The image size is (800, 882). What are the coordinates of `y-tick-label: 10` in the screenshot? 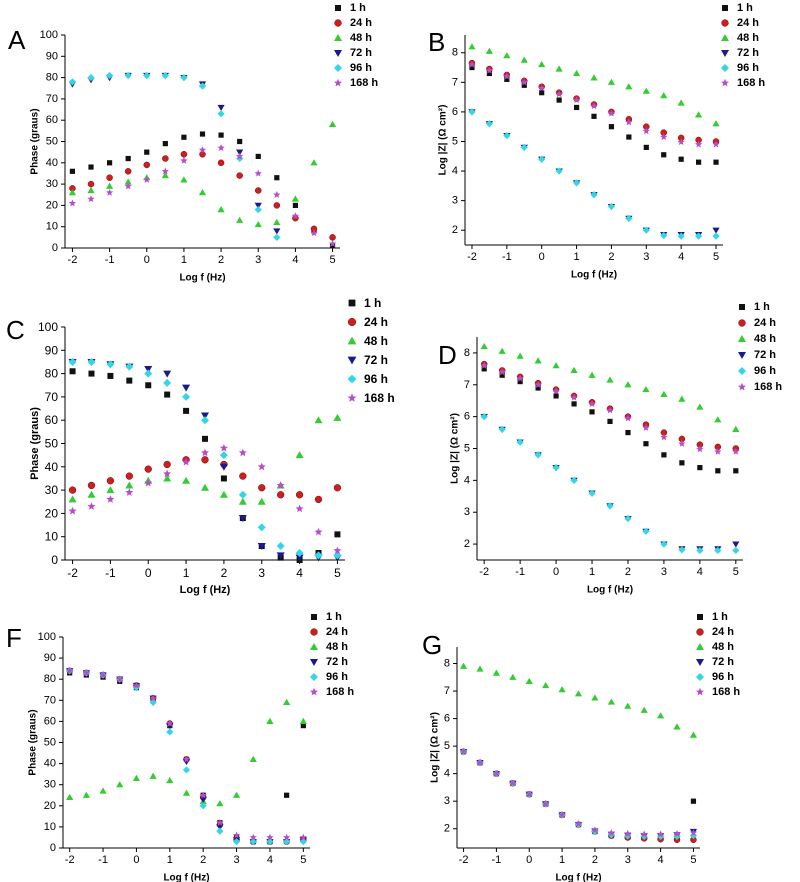 It's located at (50, 827).